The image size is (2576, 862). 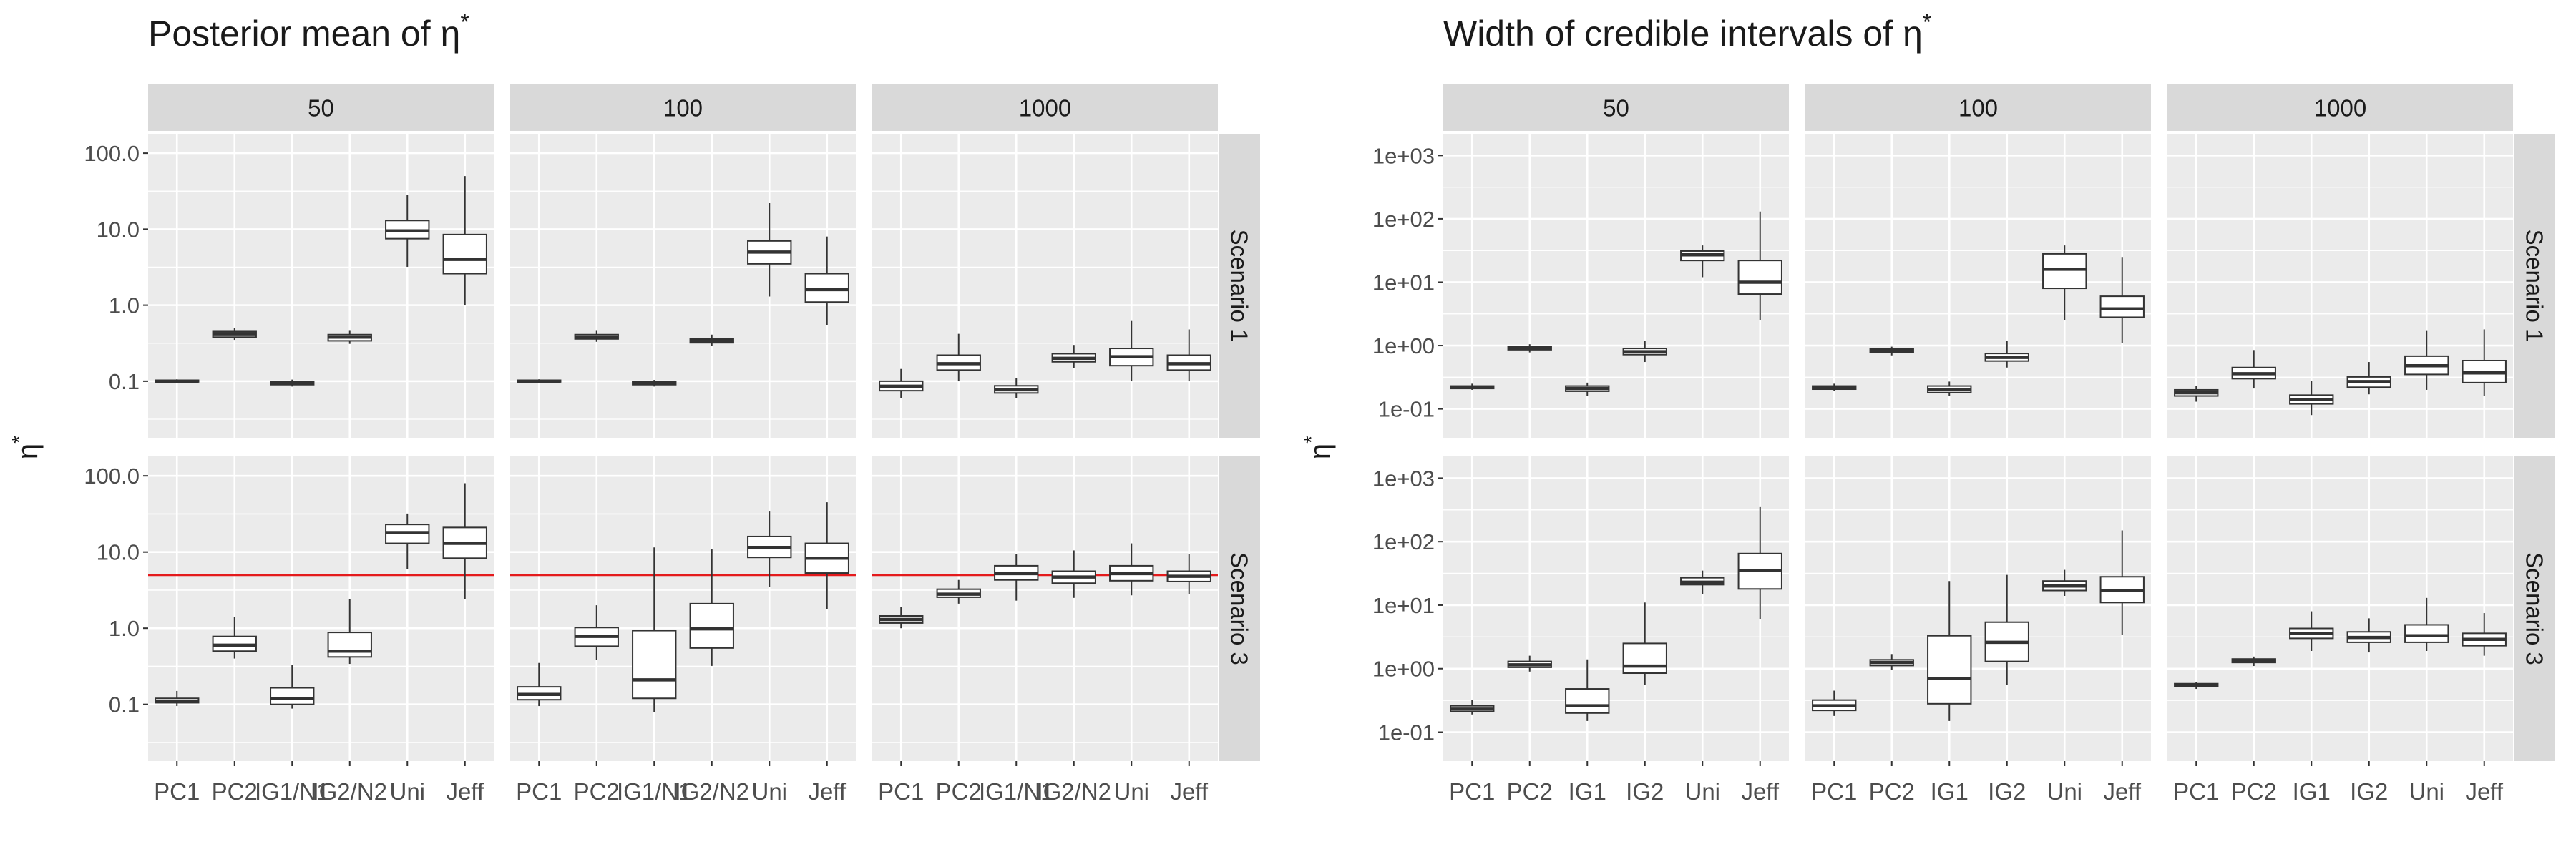 What do you see at coordinates (1403, 478) in the screenshot?
I see `y-tick-label: 1e+03` at bounding box center [1403, 478].